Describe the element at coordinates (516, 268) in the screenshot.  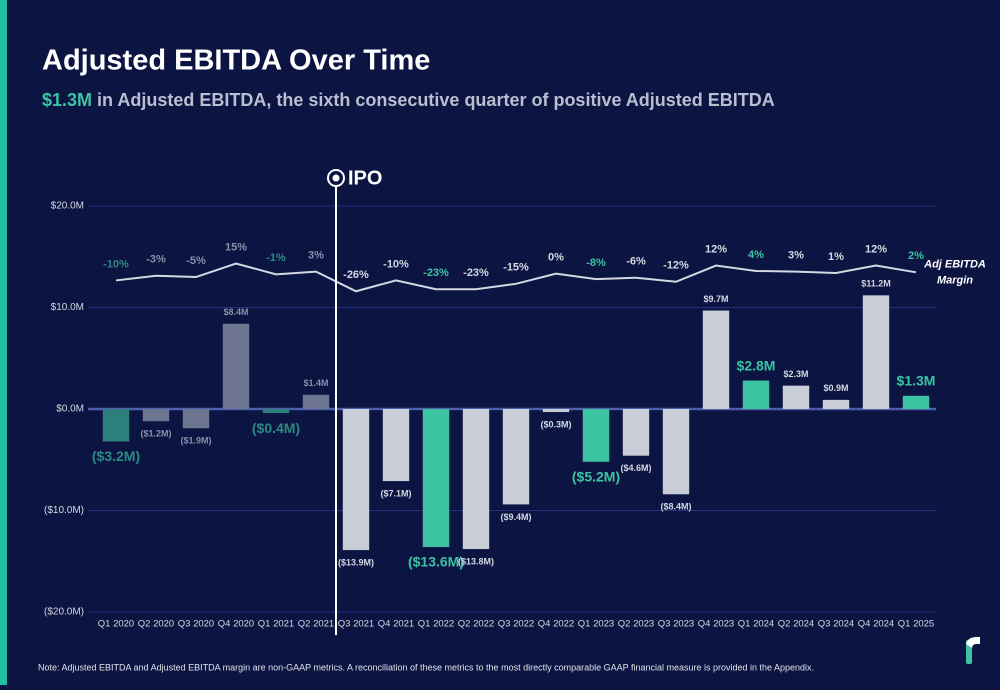
I see `margin-label: -15%` at that location.